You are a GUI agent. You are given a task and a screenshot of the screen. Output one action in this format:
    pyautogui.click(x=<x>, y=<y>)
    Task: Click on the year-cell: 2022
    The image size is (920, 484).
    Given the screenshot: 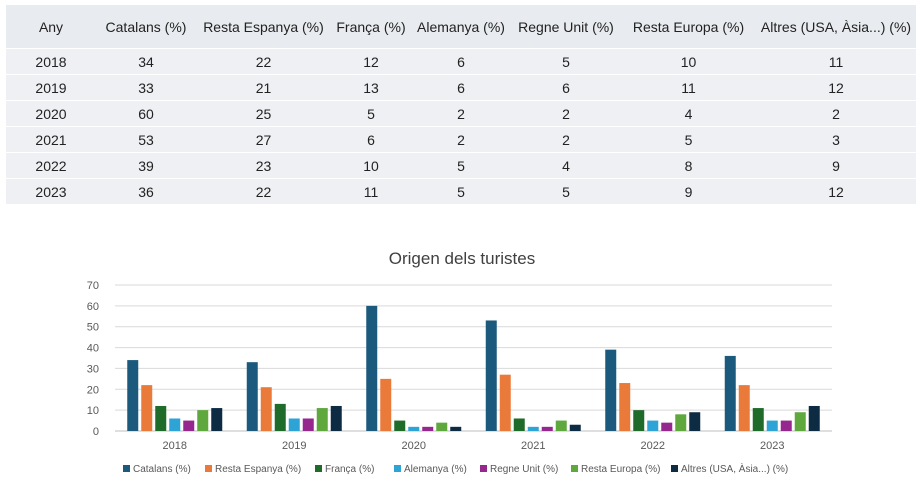 What is the action you would take?
    pyautogui.click(x=51, y=165)
    